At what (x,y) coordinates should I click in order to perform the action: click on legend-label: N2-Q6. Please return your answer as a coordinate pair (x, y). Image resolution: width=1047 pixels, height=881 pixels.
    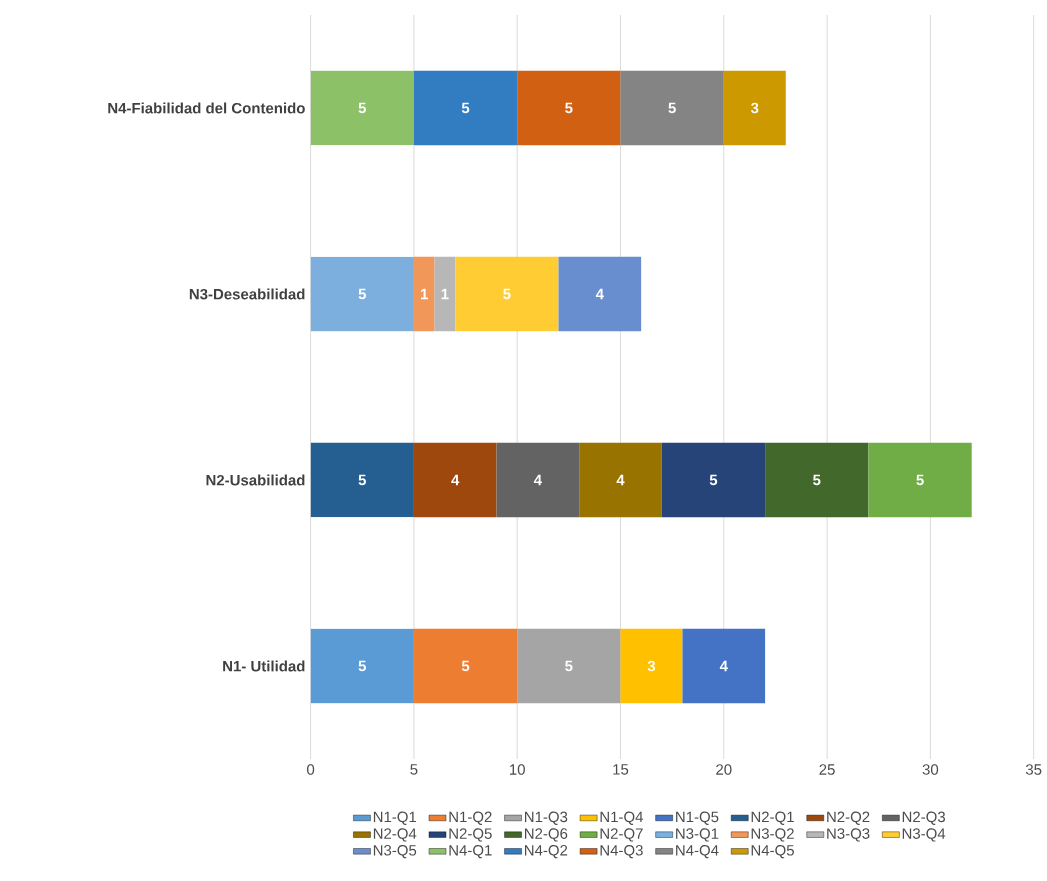
    Looking at the image, I should click on (546, 835).